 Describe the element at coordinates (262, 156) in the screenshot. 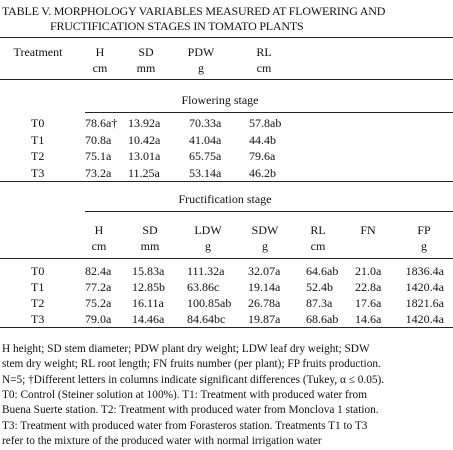

I see `table-cell: 79.6a` at that location.